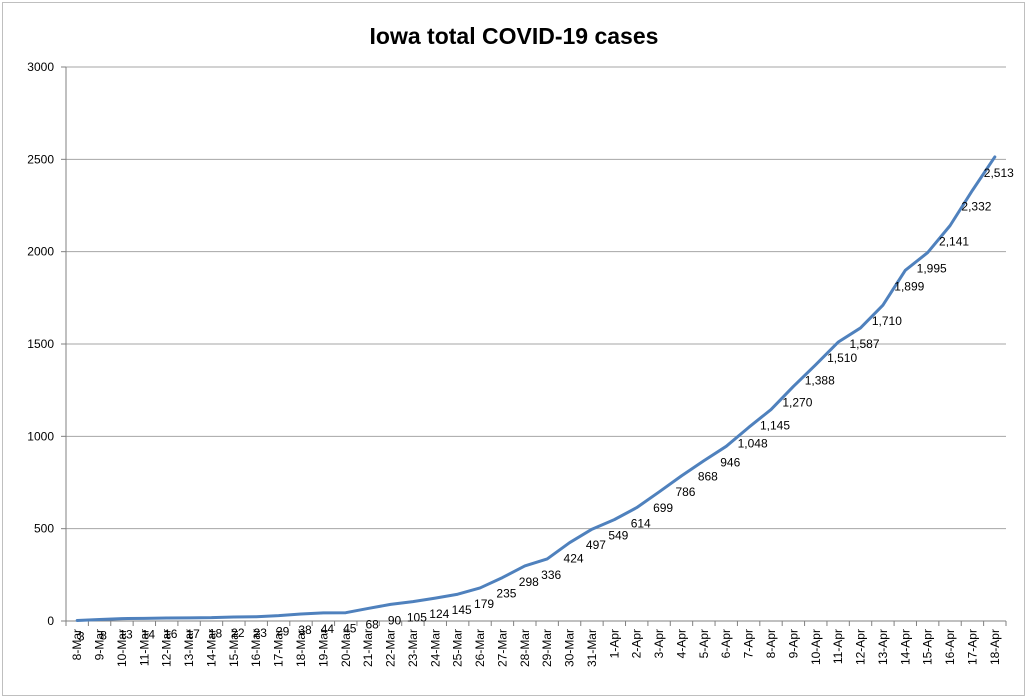 This screenshot has width=1029, height=700. Describe the element at coordinates (50, 621) in the screenshot. I see `y-tick-label: 0` at that location.